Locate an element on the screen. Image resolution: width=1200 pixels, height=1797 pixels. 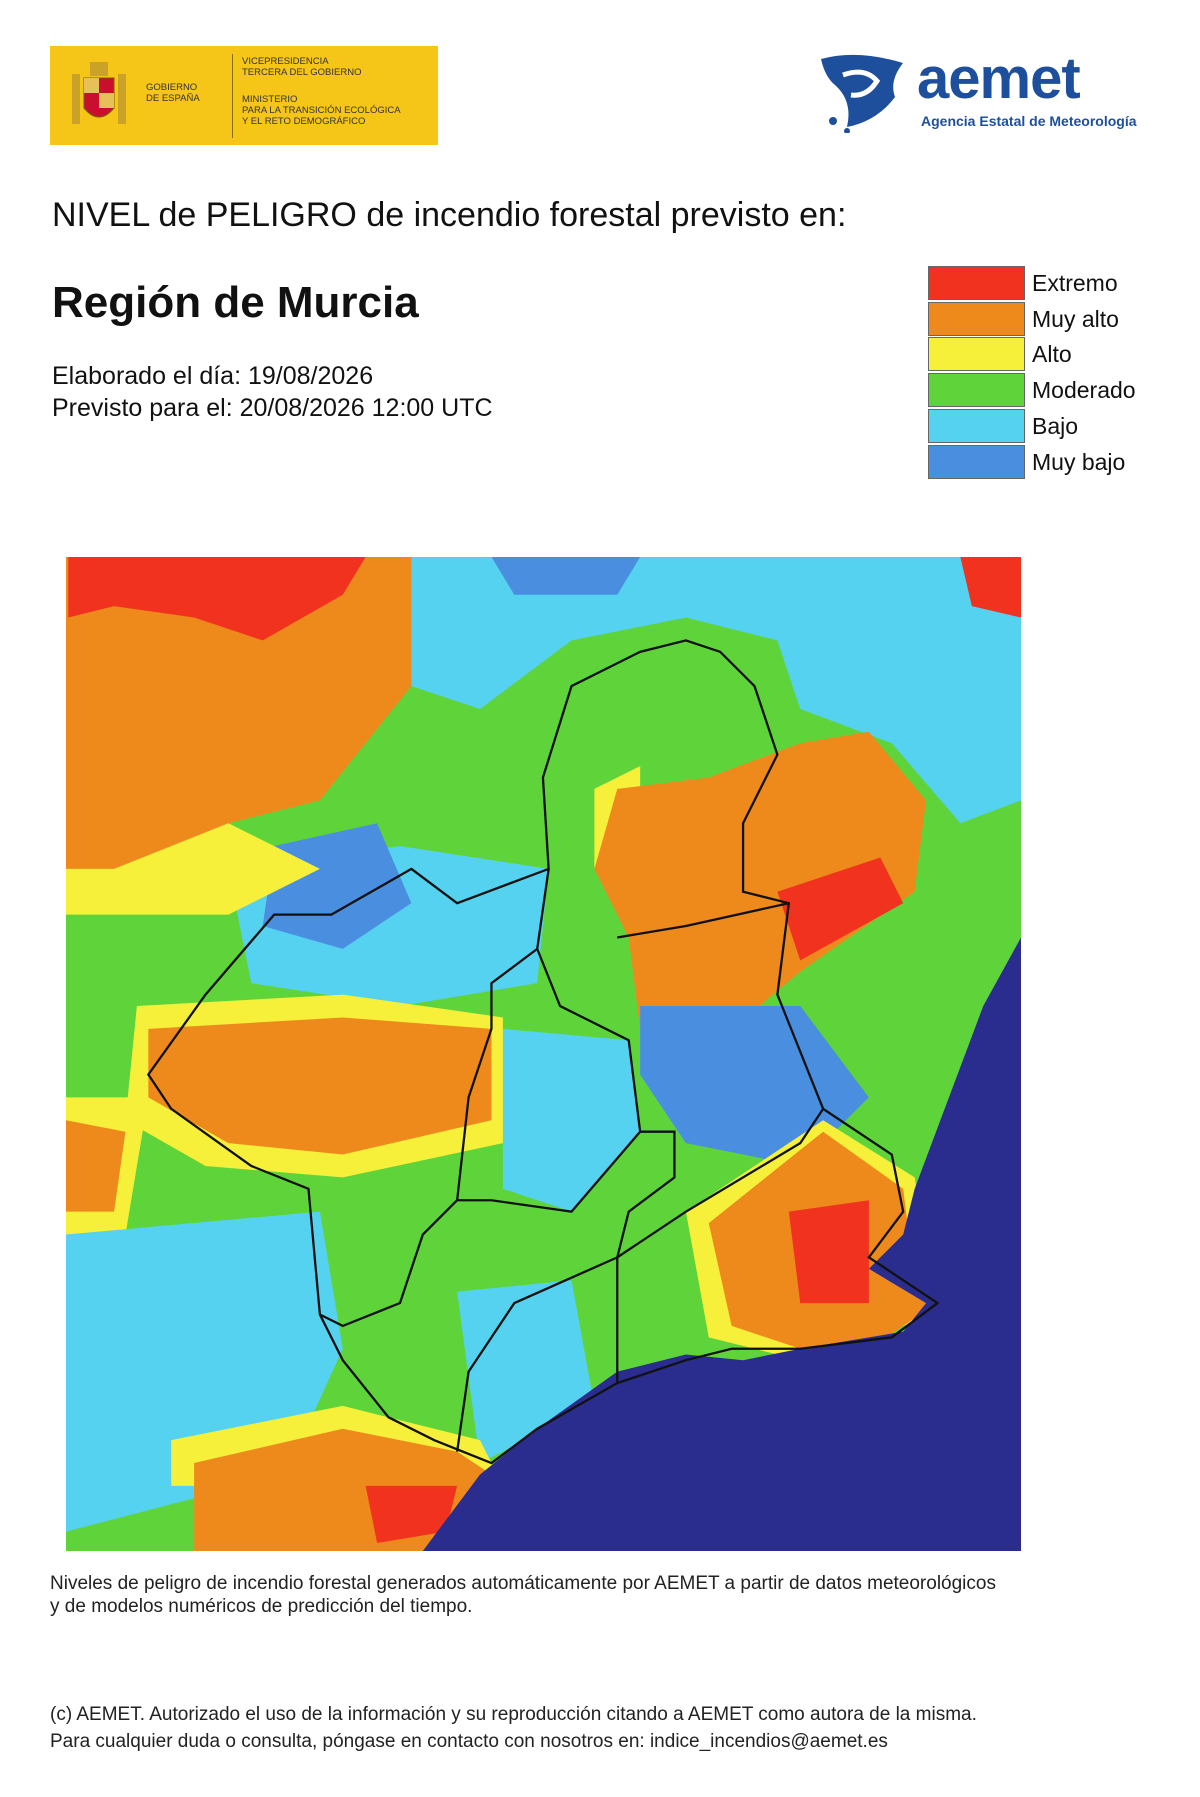
gov-name-line: DE ESPAÑA is located at coordinates (173, 98).